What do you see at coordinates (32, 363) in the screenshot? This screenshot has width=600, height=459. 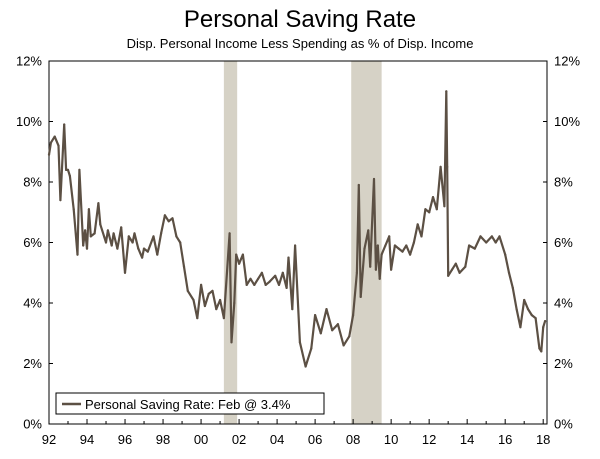 I see `y-left-tick-label: 2%` at bounding box center [32, 363].